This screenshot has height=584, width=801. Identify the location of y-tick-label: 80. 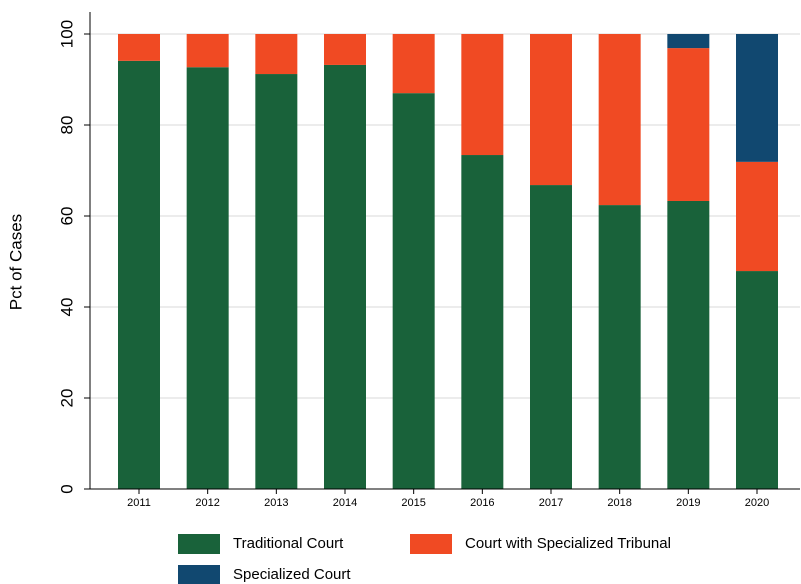
(66, 125).